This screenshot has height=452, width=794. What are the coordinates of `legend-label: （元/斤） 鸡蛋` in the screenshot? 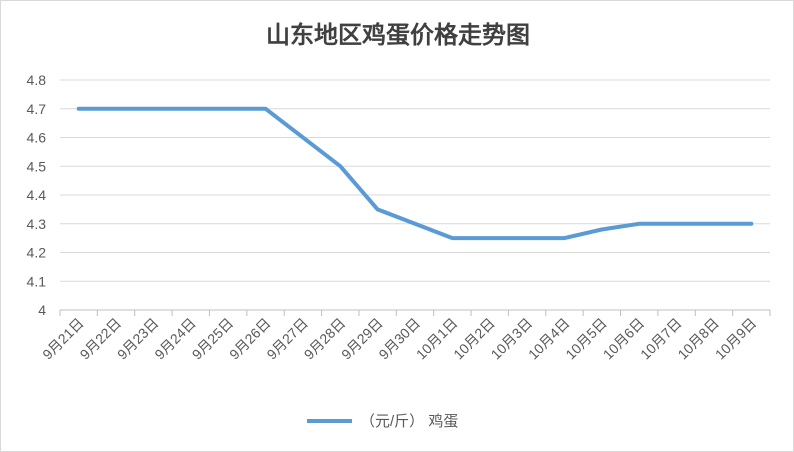 It's located at (409, 421).